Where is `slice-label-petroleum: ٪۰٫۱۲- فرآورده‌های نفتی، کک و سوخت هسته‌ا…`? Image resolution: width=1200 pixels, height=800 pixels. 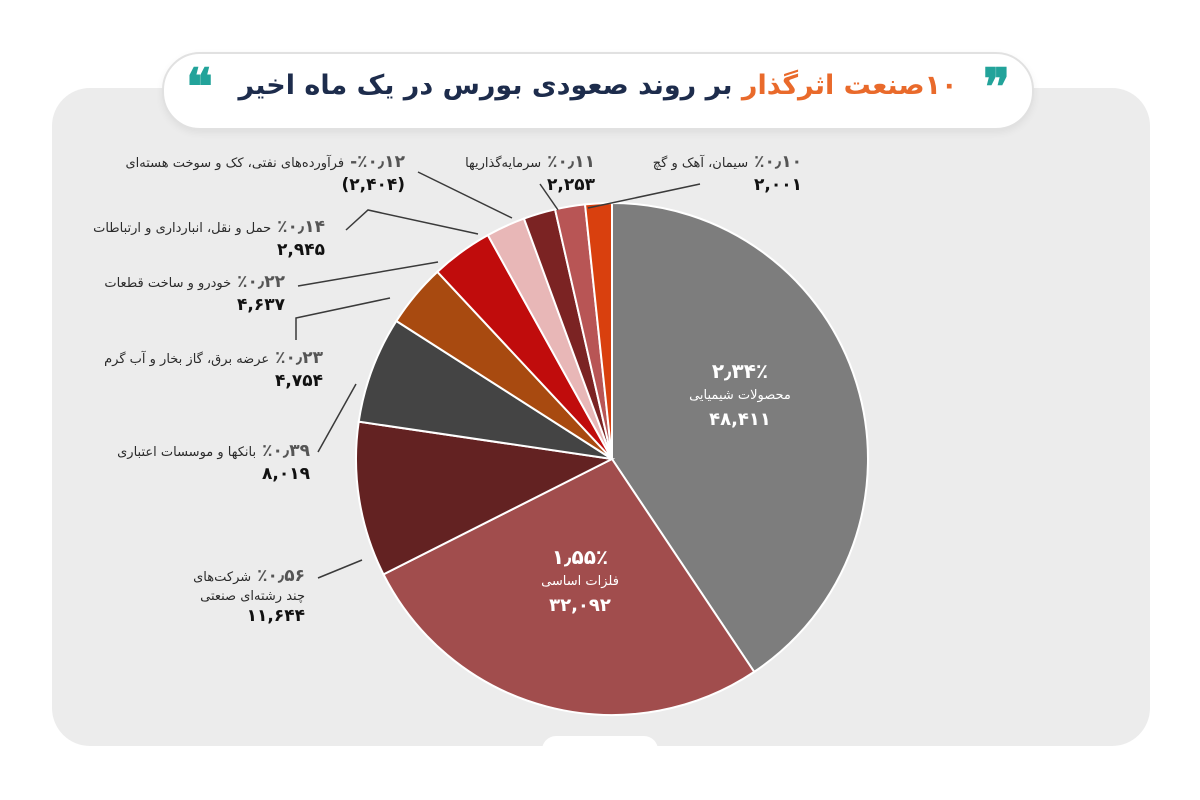
slice-label-petroleum: ٪۰٫۱۲- فرآورده‌های نفتی، کک و سوخت هسته‌ا… is located at coordinates (265, 174).